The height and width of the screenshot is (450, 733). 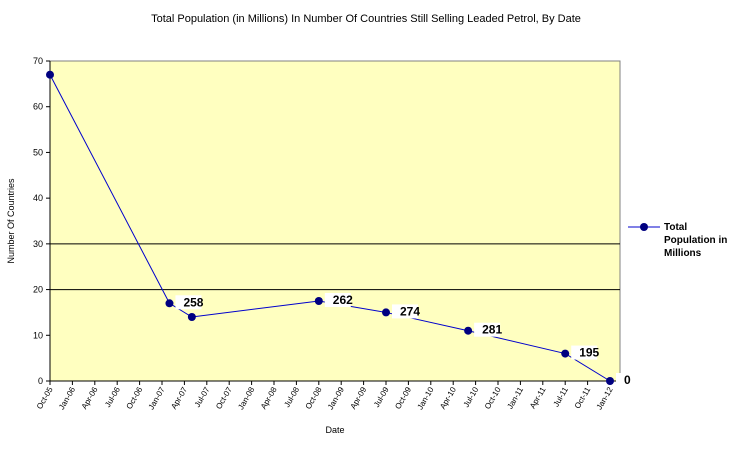 I want to click on y-tick-label: 0, so click(x=40, y=381).